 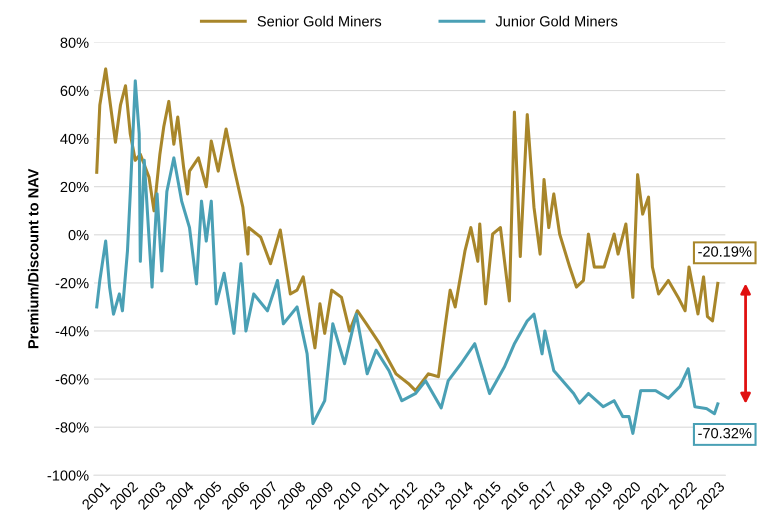 I want to click on y-tick-label: -80%, so click(x=72, y=427).